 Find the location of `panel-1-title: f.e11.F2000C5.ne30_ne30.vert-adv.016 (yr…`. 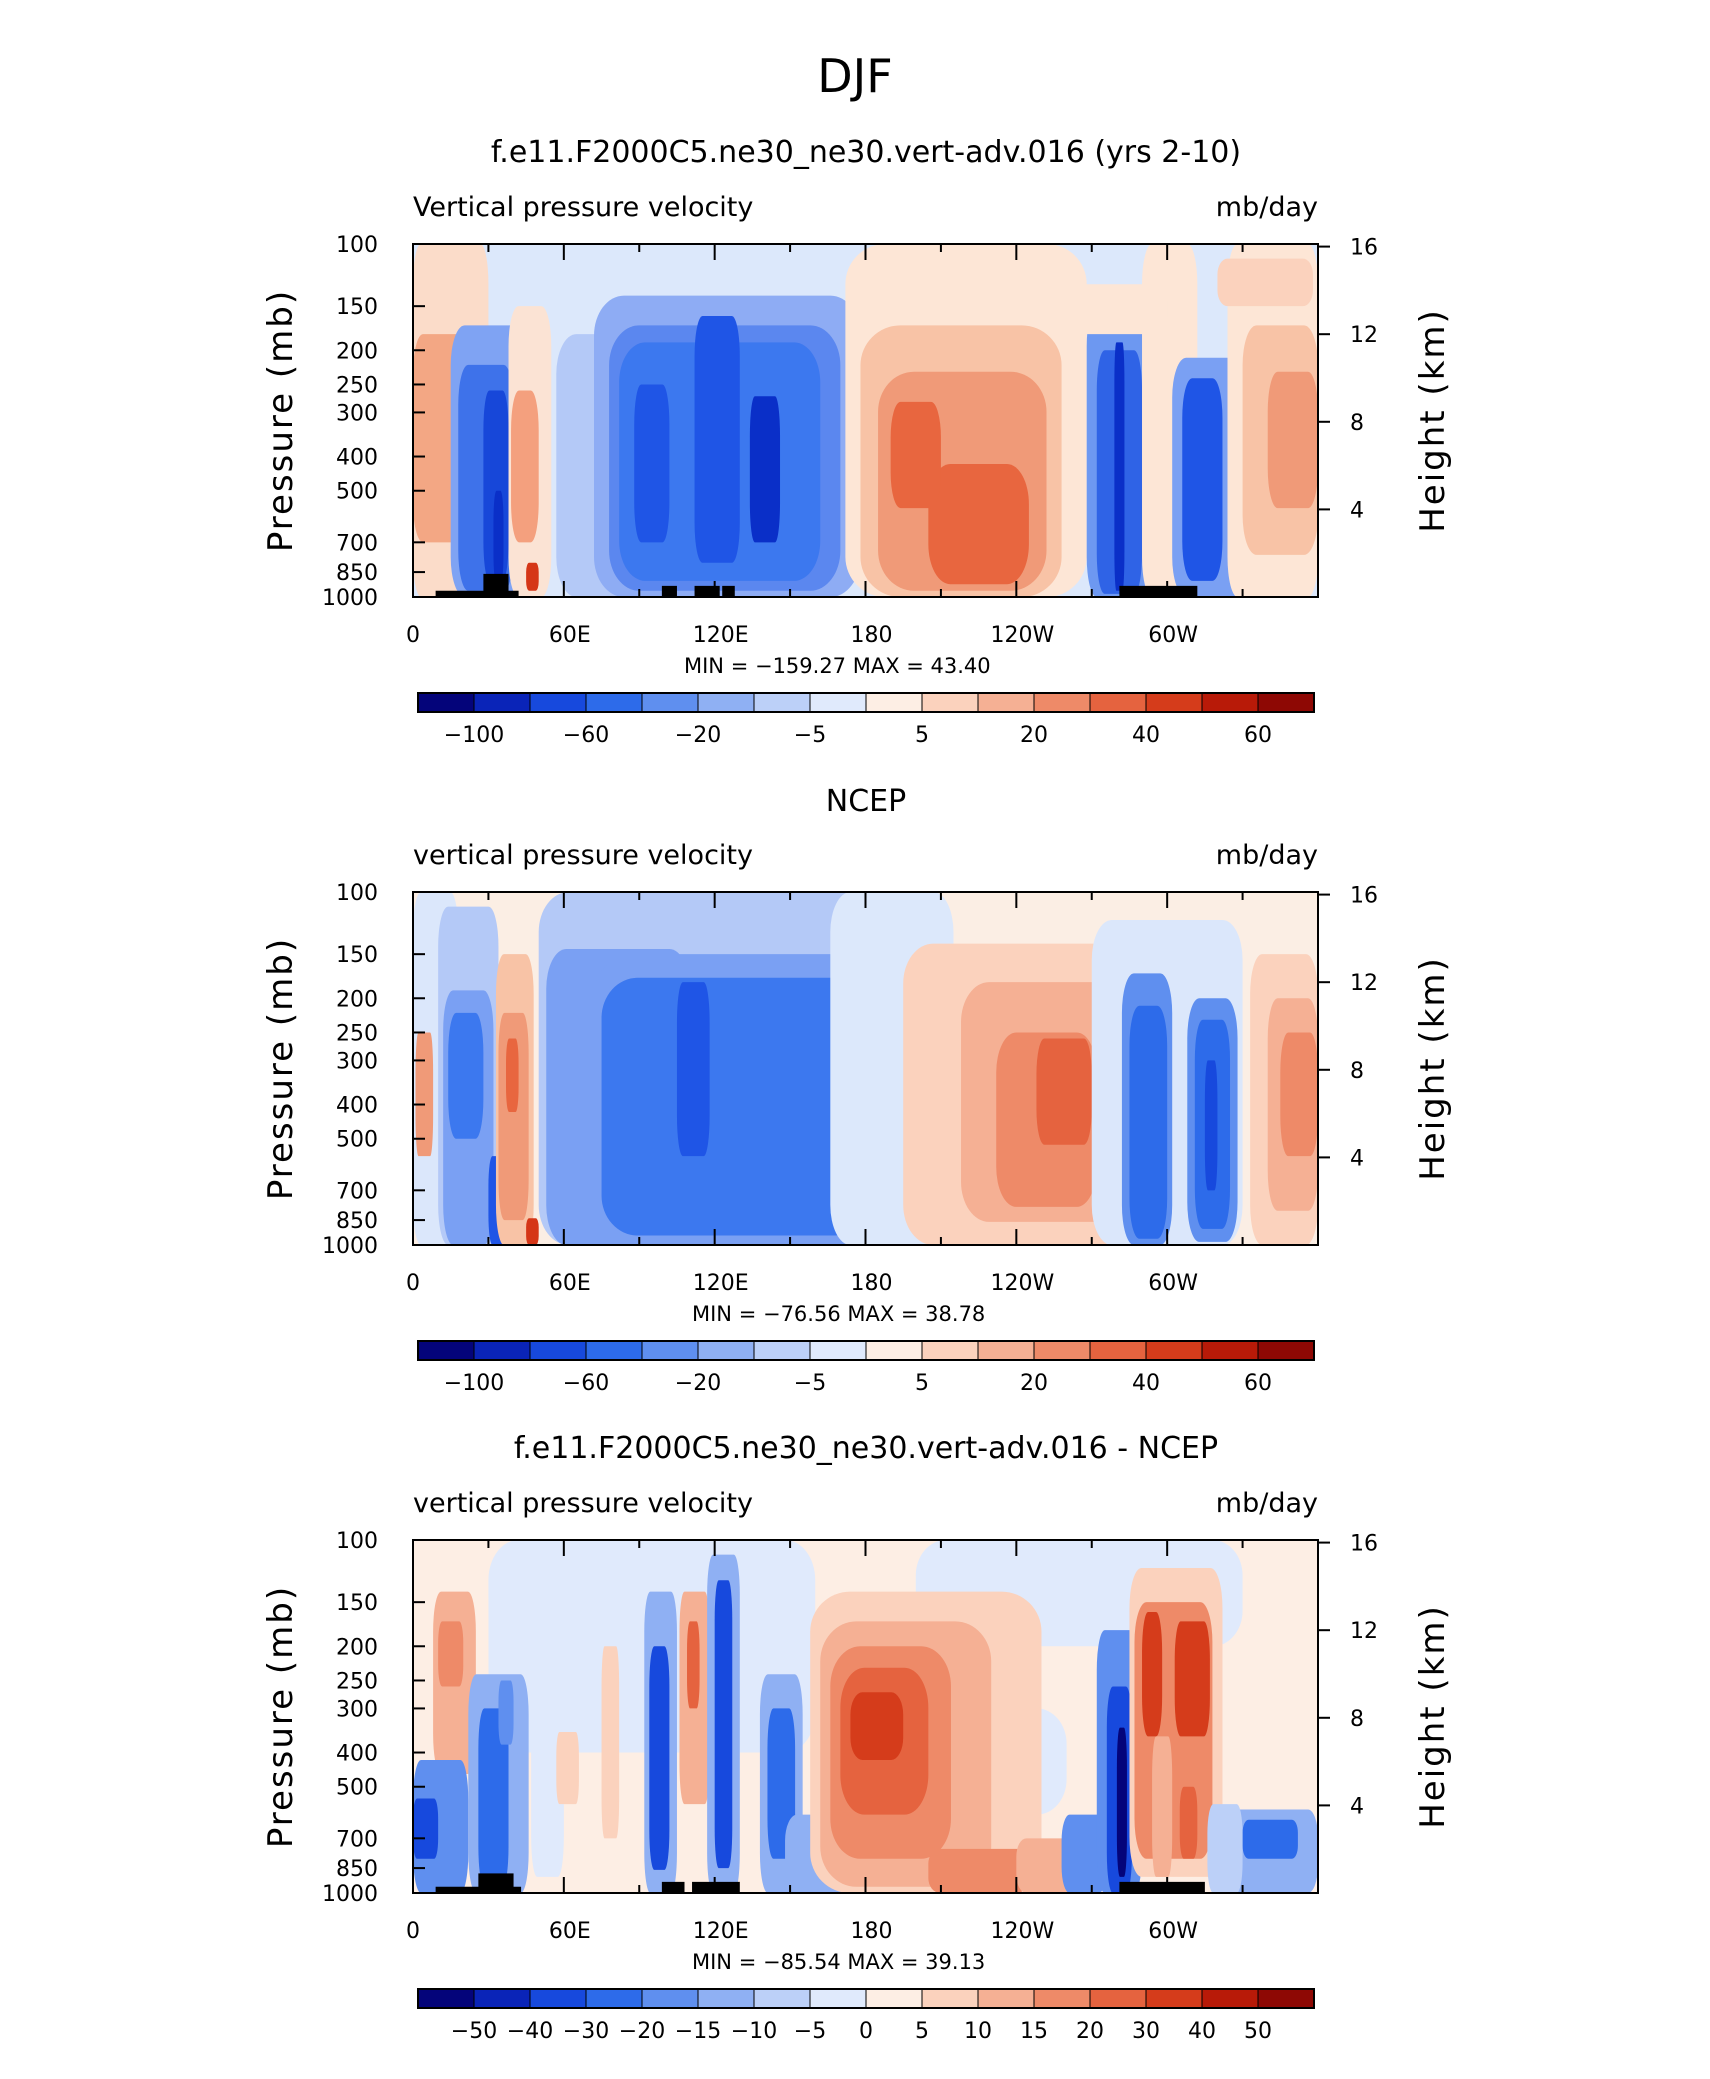

panel-1-title: f.e11.F2000C5.ne30_ne30.vert-adv.016 (yr… is located at coordinates (866, 152).